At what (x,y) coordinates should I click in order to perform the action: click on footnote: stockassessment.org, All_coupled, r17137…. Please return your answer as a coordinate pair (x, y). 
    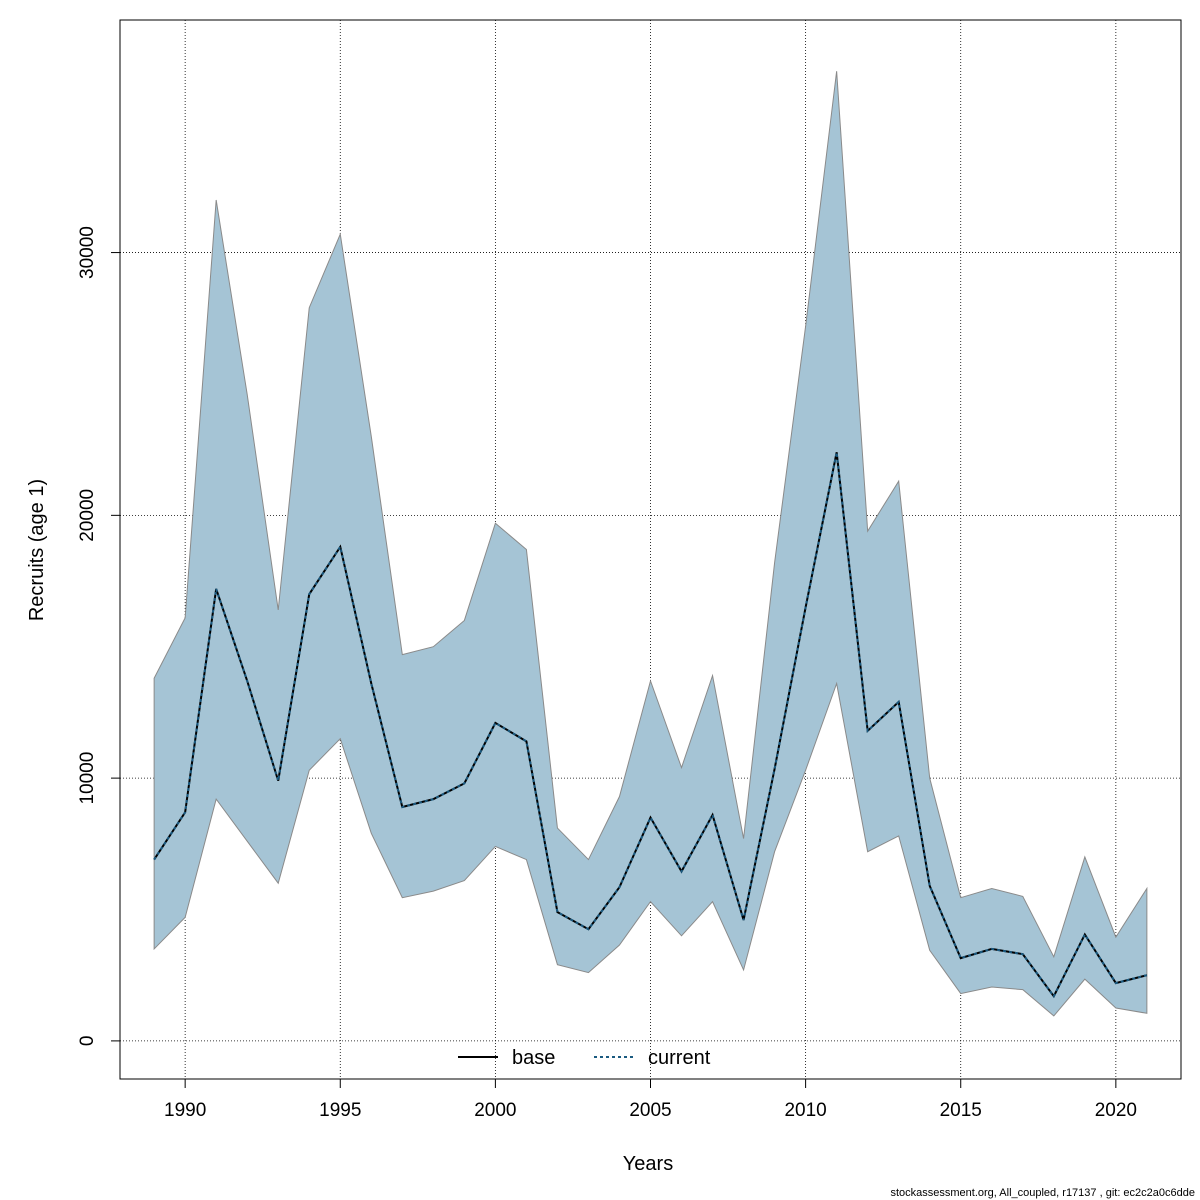
    Looking at the image, I should click on (1042, 1193).